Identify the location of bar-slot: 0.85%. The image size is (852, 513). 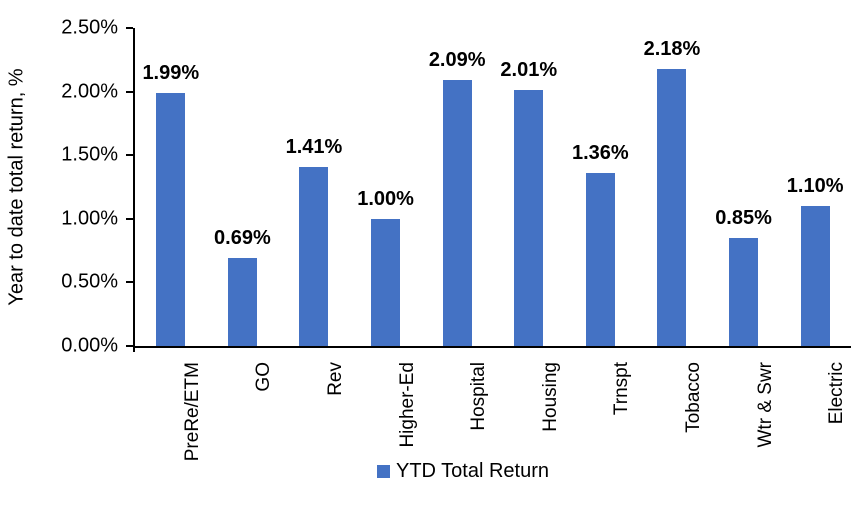
(744, 187).